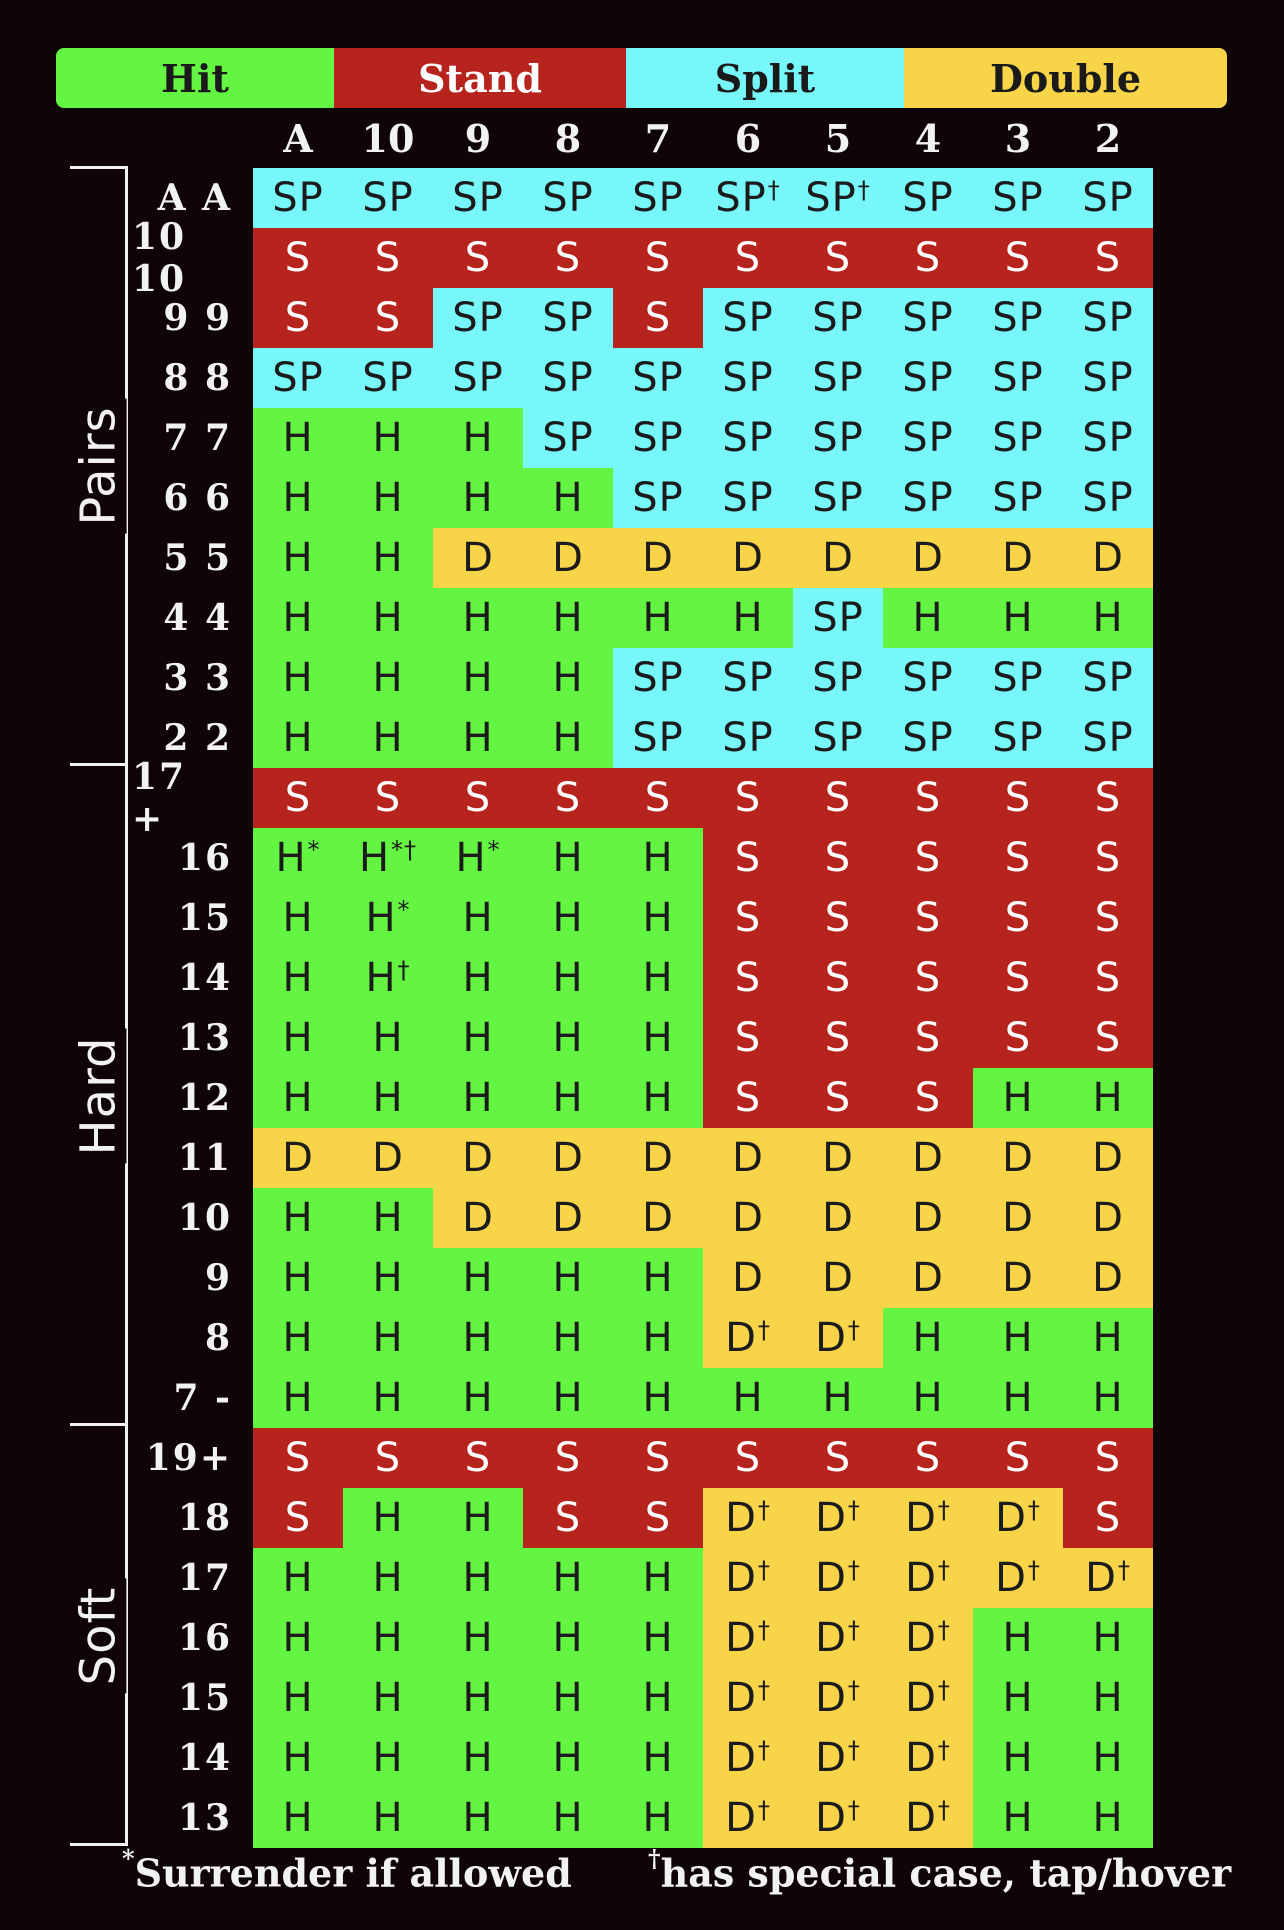 The image size is (1284, 1930). What do you see at coordinates (478, 858) in the screenshot?
I see `strategy-cell: H *` at bounding box center [478, 858].